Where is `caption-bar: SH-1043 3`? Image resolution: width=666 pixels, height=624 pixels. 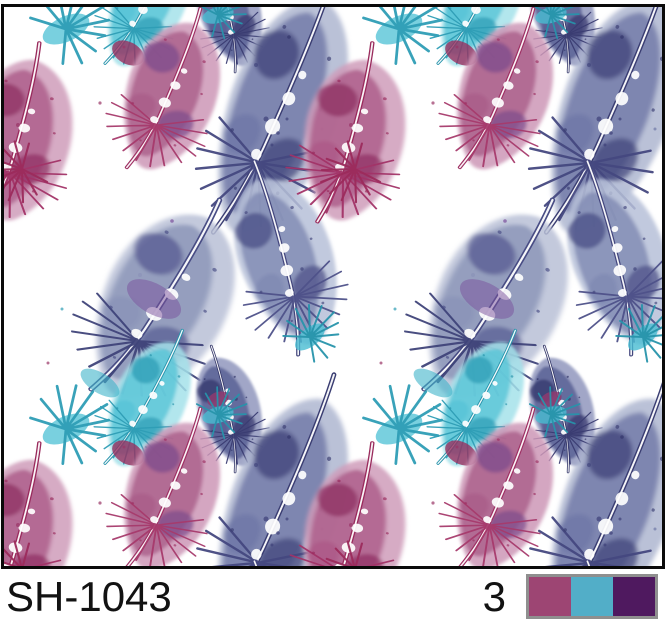 caption-bar: SH-1043 3 is located at coordinates (333, 596).